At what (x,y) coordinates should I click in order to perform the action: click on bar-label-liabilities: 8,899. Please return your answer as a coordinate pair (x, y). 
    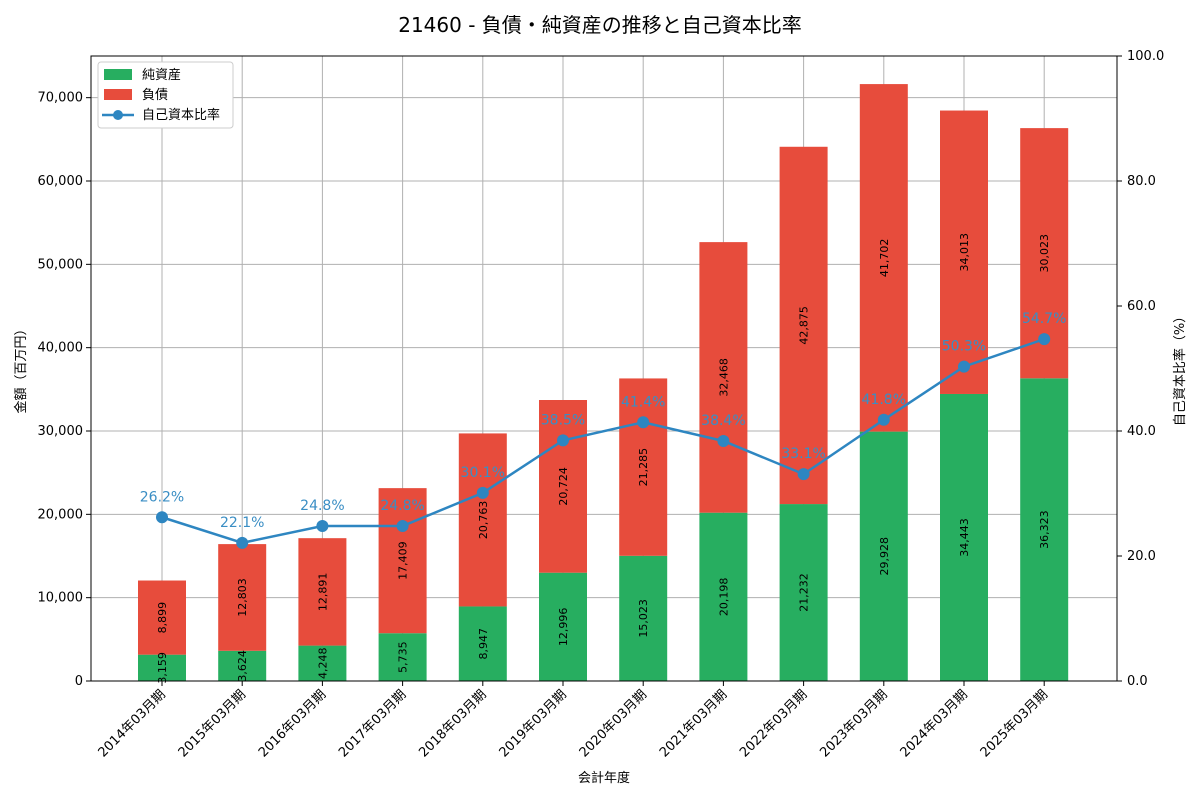
    Looking at the image, I should click on (162, 618).